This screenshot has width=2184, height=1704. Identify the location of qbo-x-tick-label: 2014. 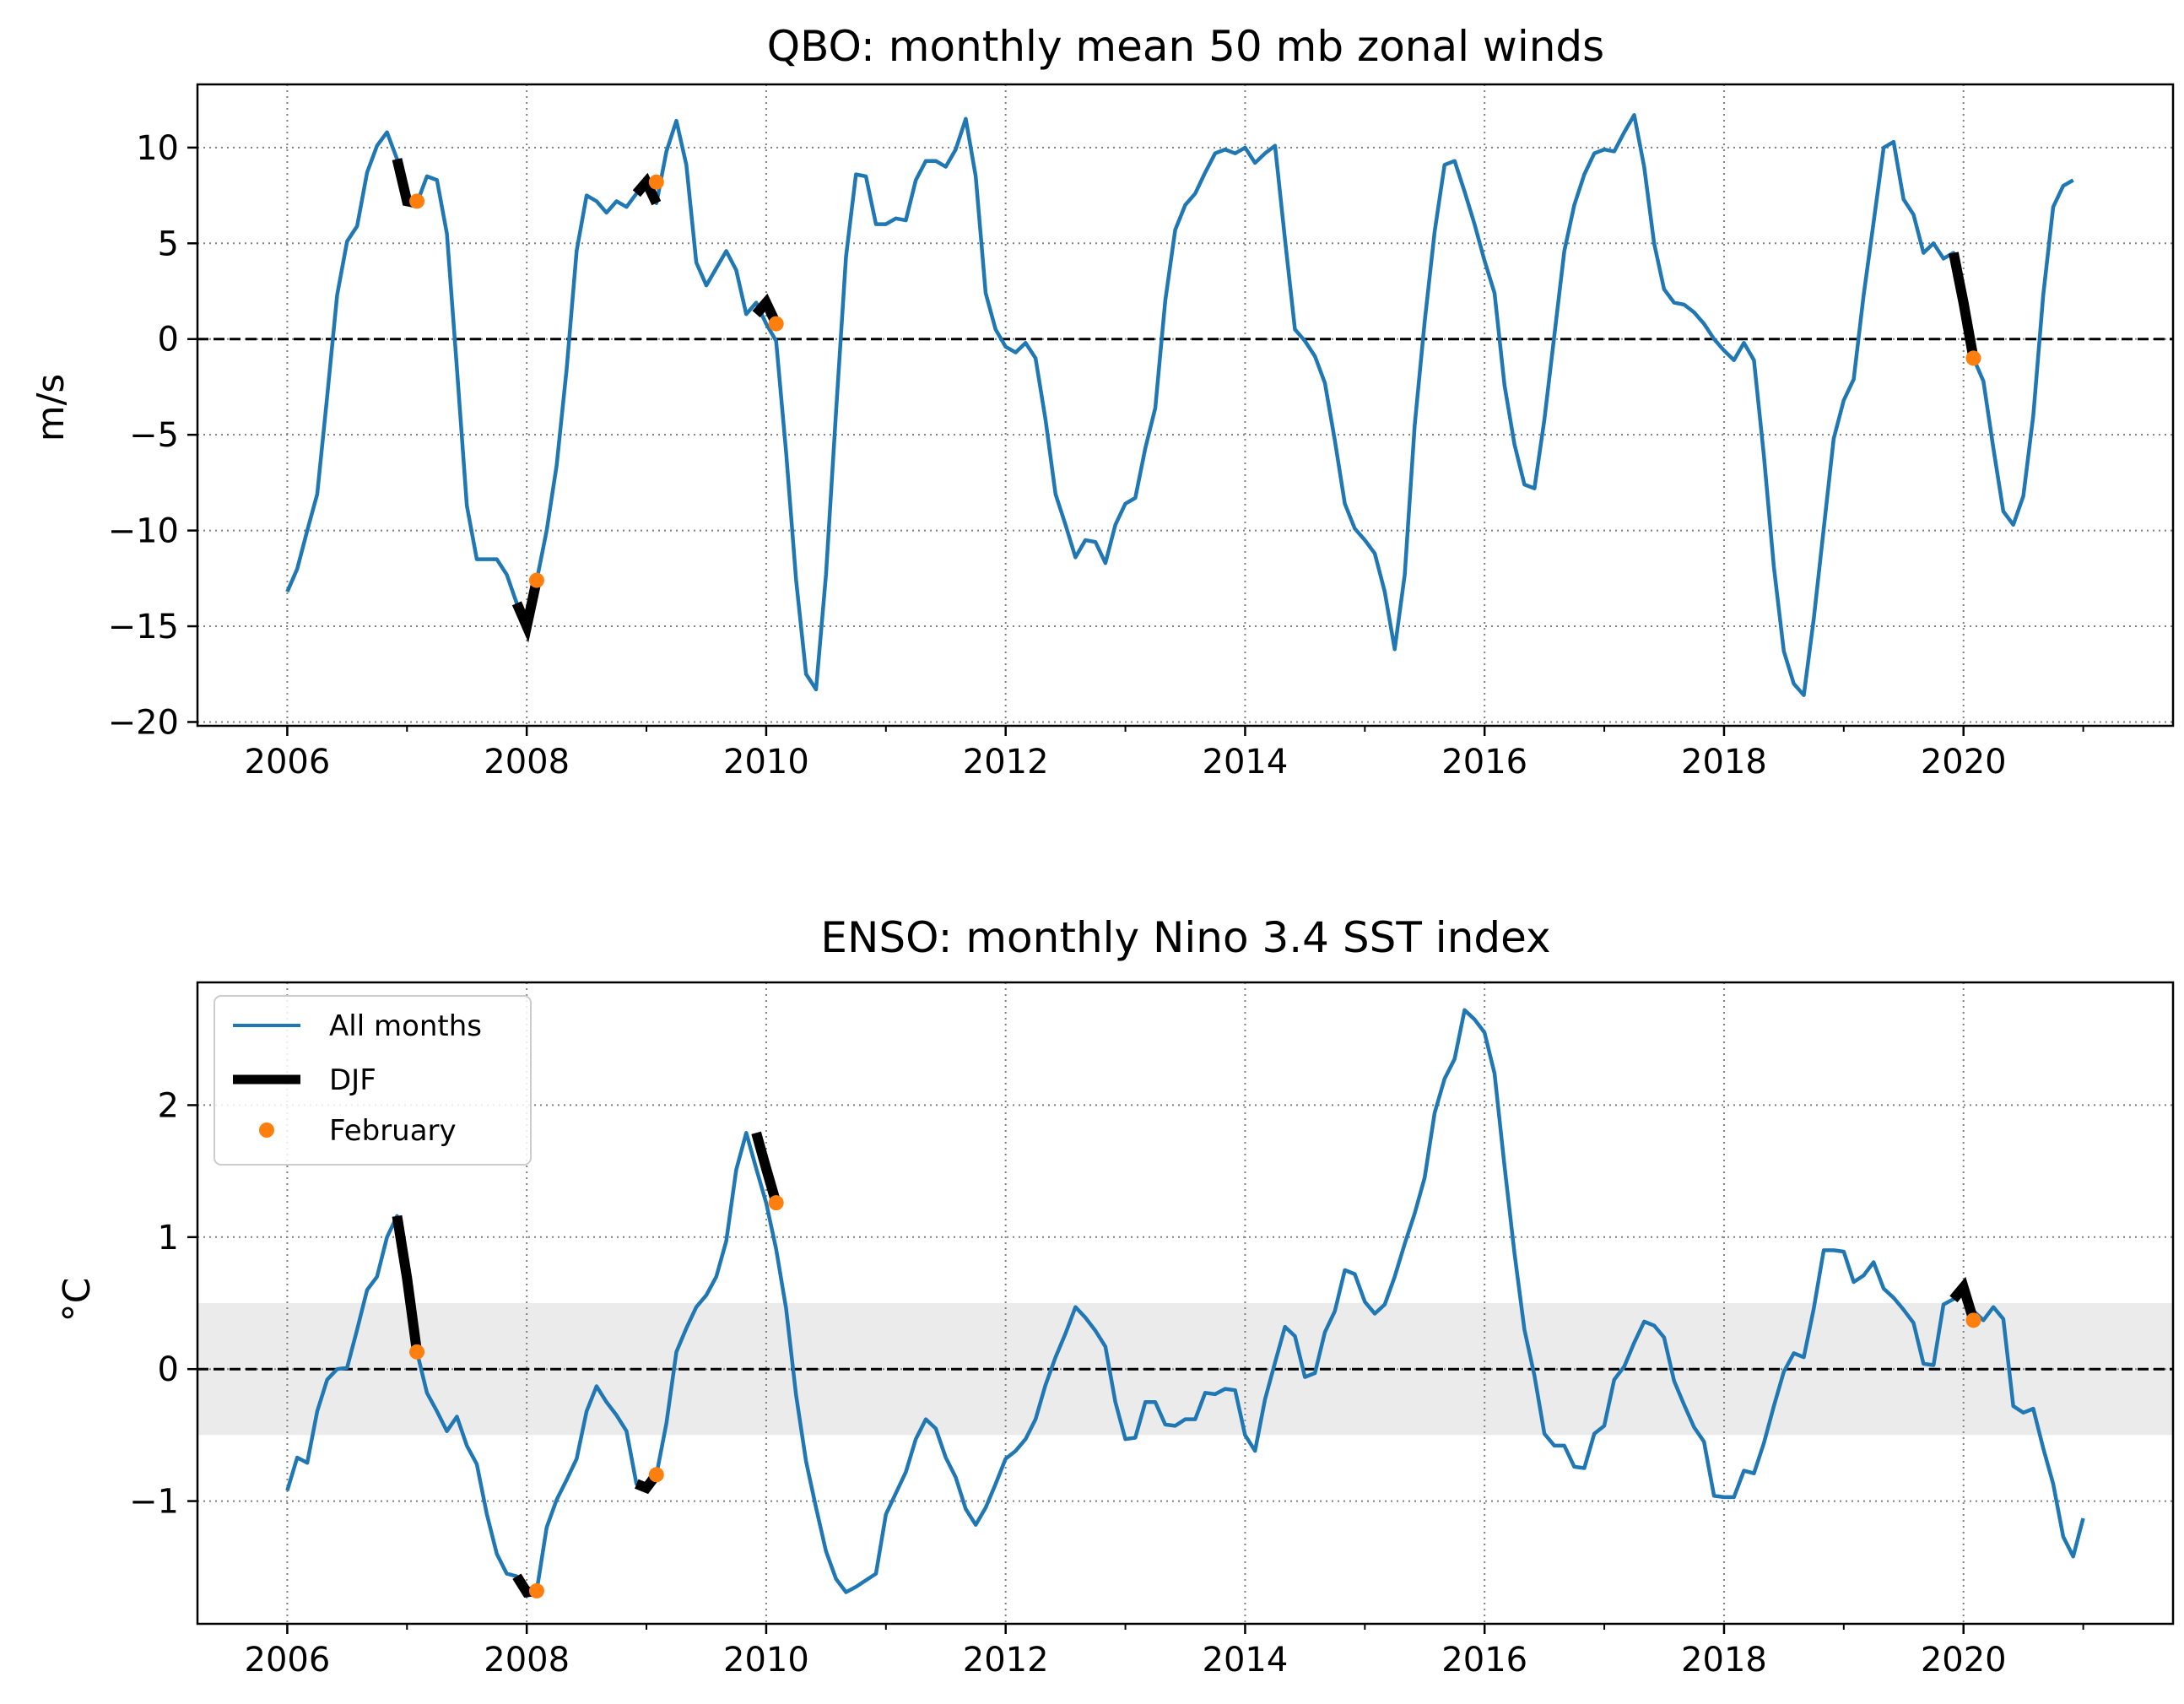
(1246, 762).